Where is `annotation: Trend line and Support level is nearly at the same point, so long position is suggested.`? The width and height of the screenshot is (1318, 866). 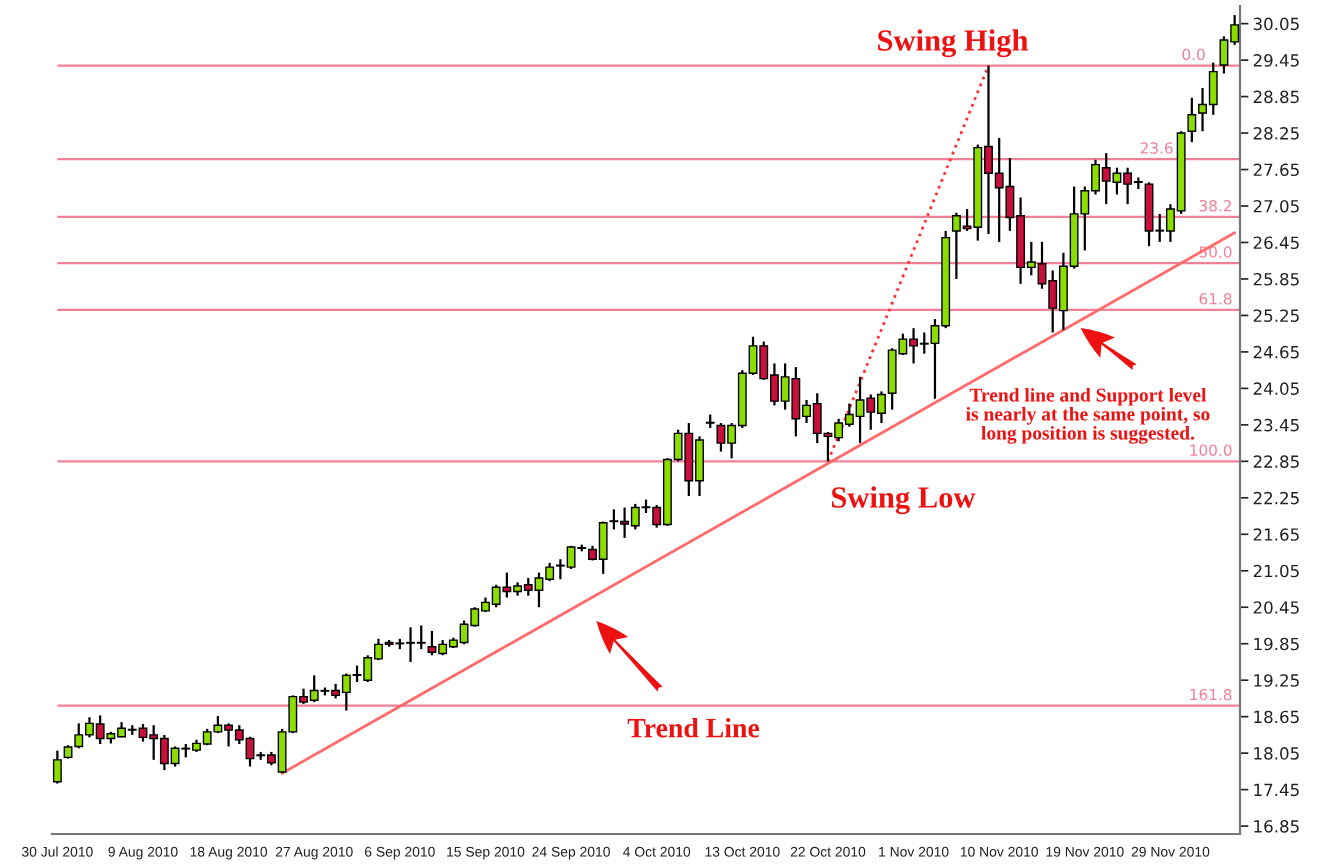 annotation: Trend line and Support level is nearly at the same point, so long position is suggested. is located at coordinates (1088, 415).